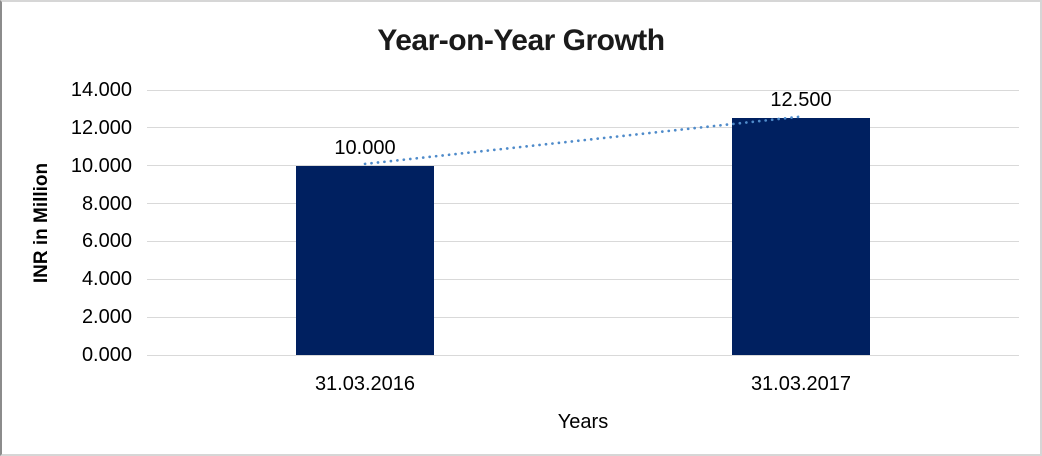  Describe the element at coordinates (101, 90) in the screenshot. I see `y-tick-label: 14.000` at that location.